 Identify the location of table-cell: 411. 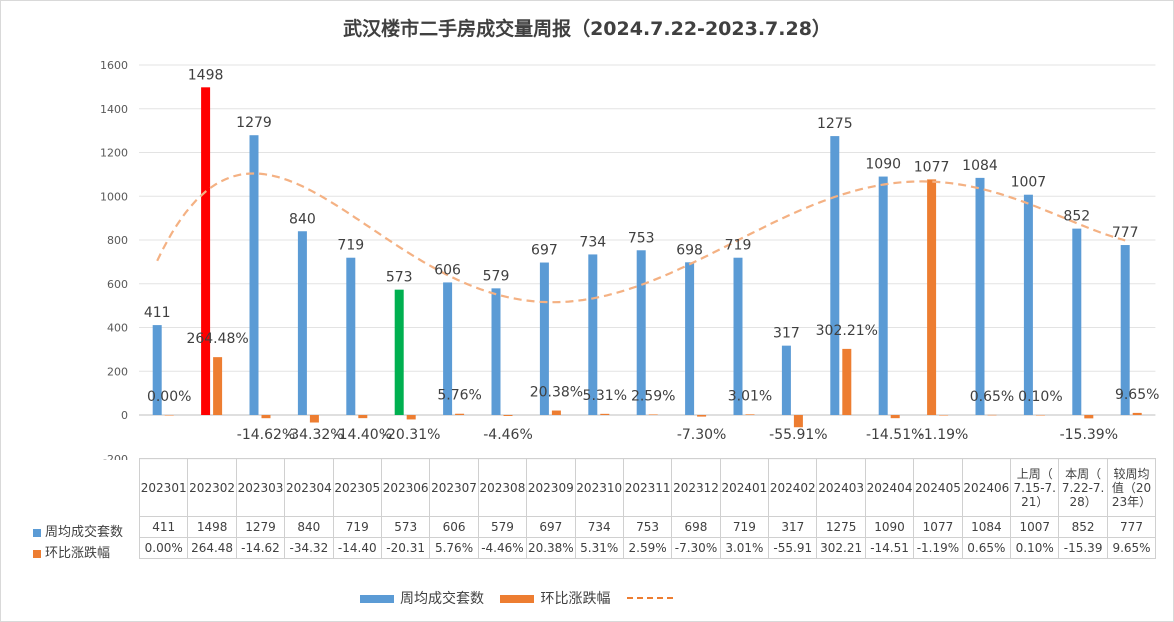
(163, 527).